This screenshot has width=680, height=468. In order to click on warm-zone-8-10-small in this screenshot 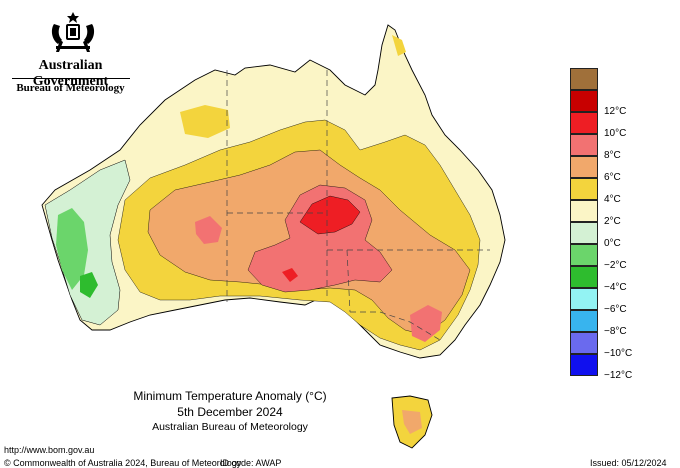, I will do `click(290, 275)`.